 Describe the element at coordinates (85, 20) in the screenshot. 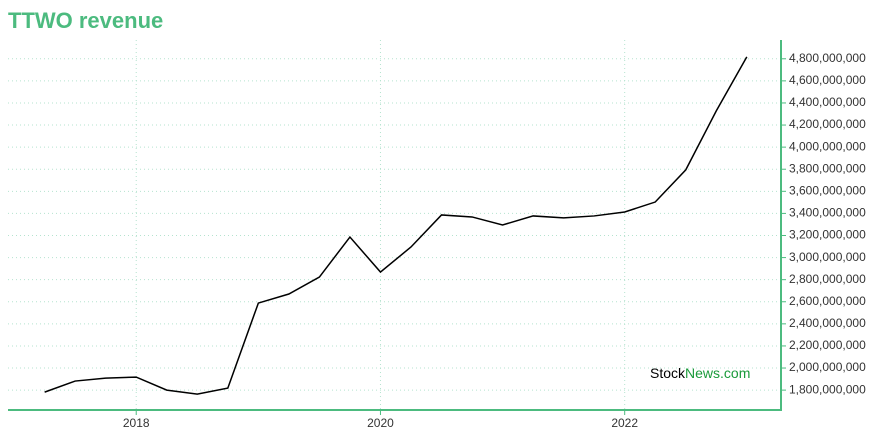

I see `chart-title: TTWO revenue` at that location.